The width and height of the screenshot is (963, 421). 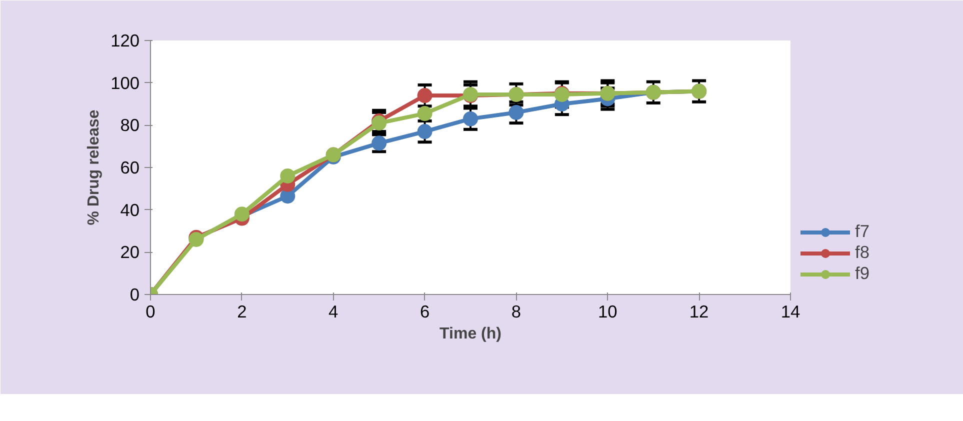 I want to click on y-tick-label: 20, so click(x=130, y=252).